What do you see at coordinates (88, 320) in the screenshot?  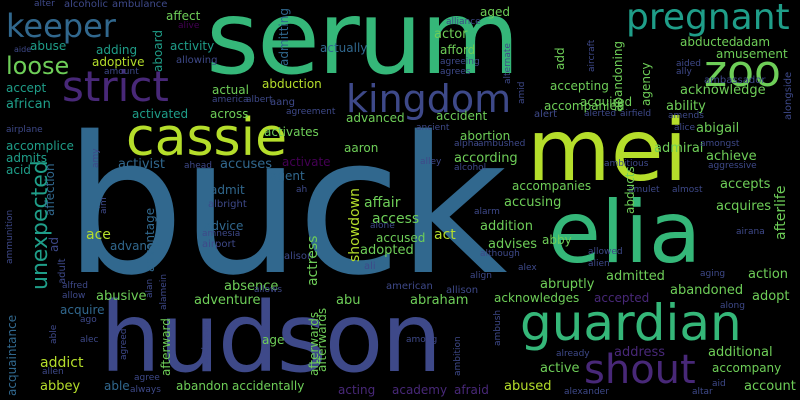 I see `word-ago: ago` at bounding box center [88, 320].